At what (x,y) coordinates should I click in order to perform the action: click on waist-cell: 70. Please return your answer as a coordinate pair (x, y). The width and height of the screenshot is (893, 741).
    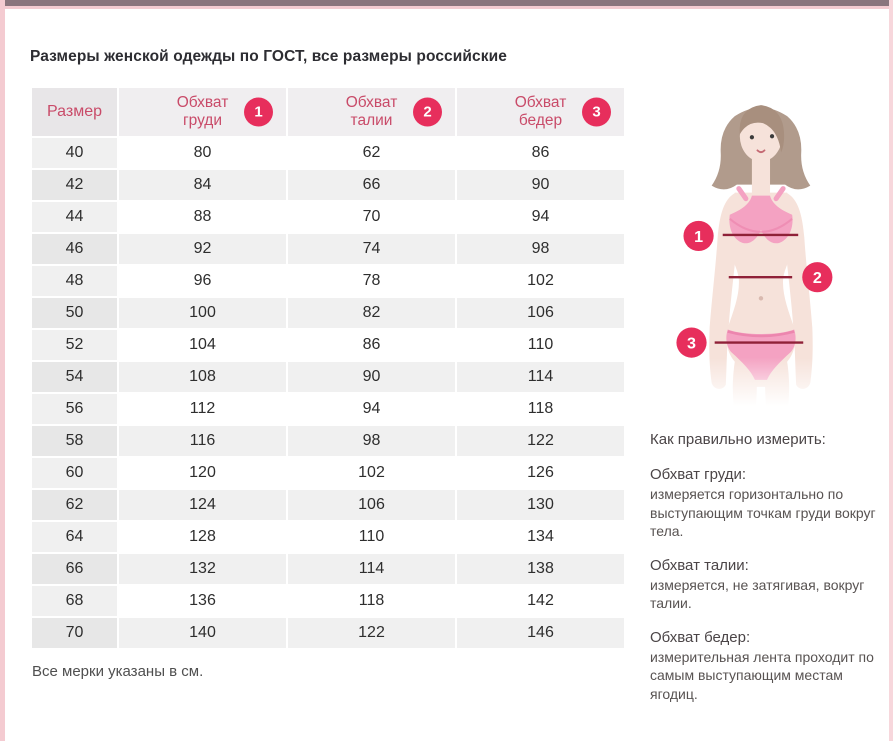
    Looking at the image, I should click on (371, 217).